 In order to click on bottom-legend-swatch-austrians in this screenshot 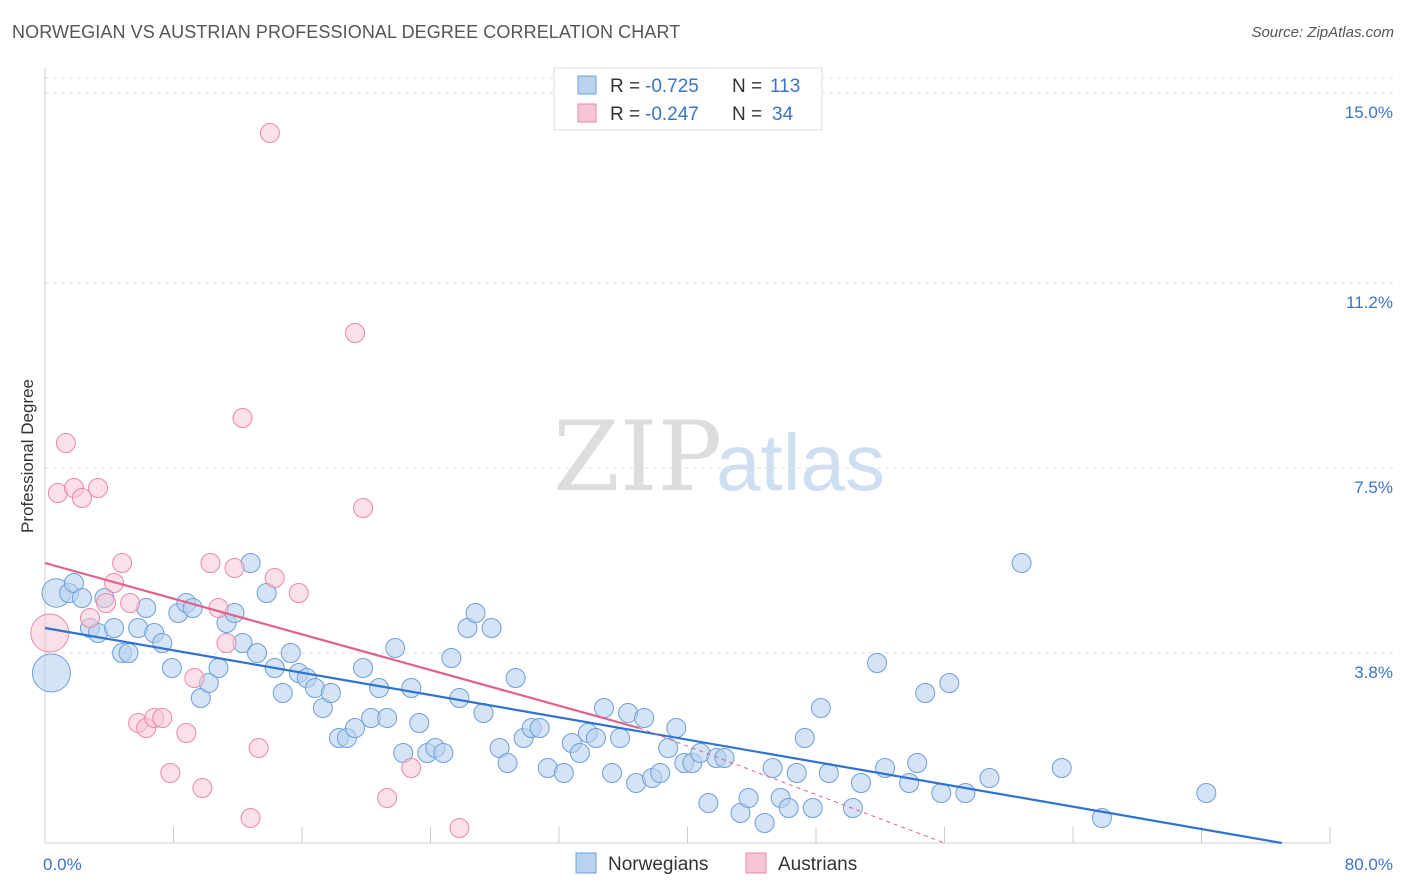, I will do `click(756, 863)`.